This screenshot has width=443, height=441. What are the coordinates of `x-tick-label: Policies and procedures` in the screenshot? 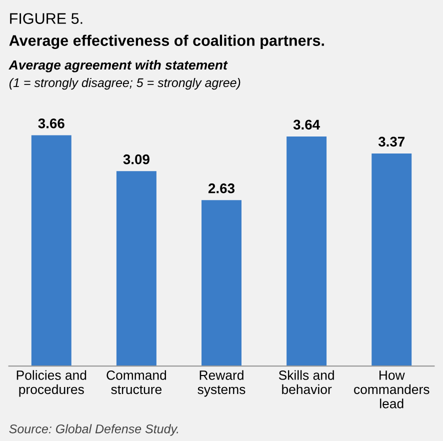 It's located at (51, 383).